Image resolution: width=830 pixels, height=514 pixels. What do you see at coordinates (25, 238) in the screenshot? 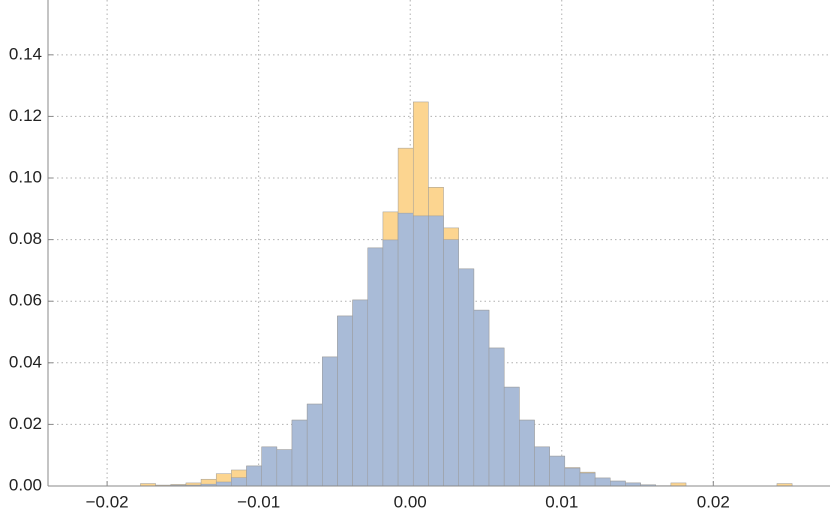
I see `y-tick-label: 0.08` at bounding box center [25, 238].